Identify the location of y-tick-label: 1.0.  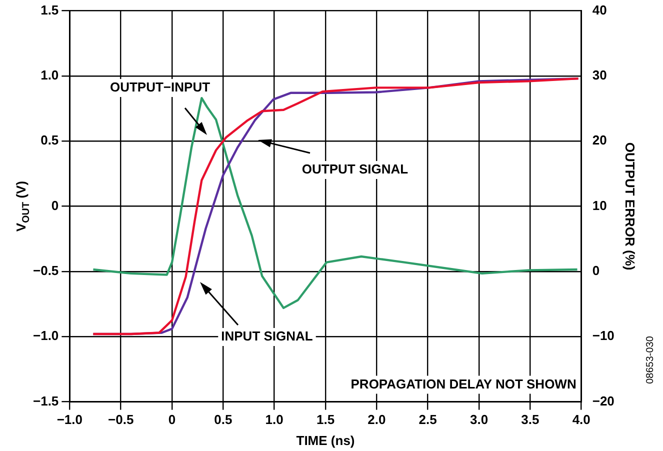
(49, 75).